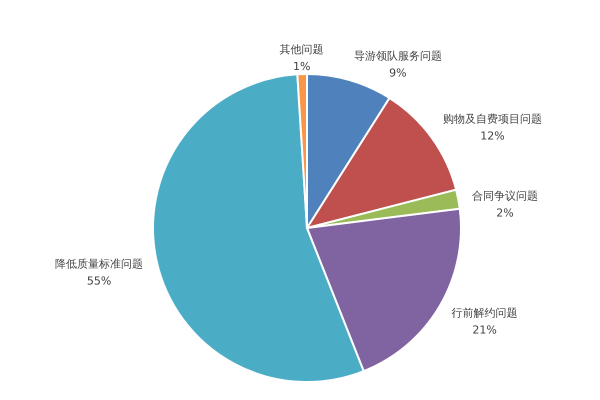 This screenshot has height=400, width=600. Describe the element at coordinates (485, 313) in the screenshot. I see `slice-label: 行前解约问题` at that location.